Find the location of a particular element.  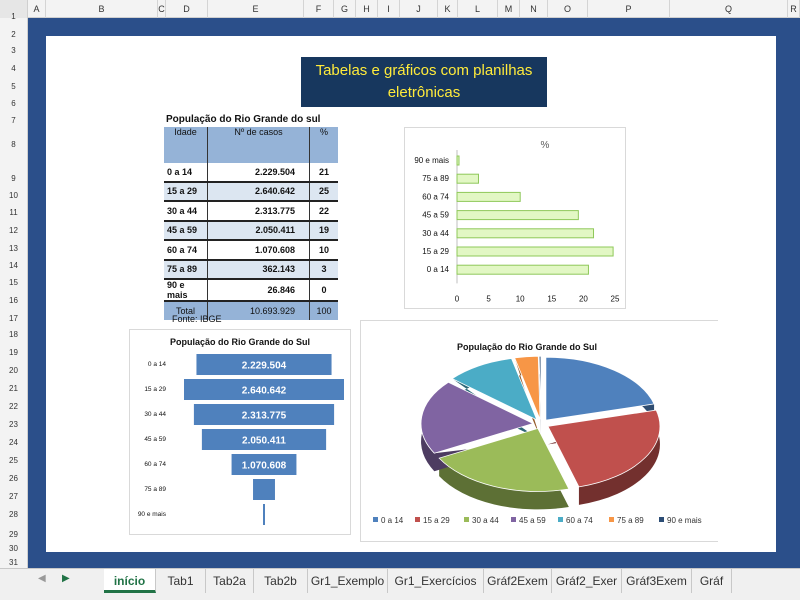

col-header: K is located at coordinates (448, 9).